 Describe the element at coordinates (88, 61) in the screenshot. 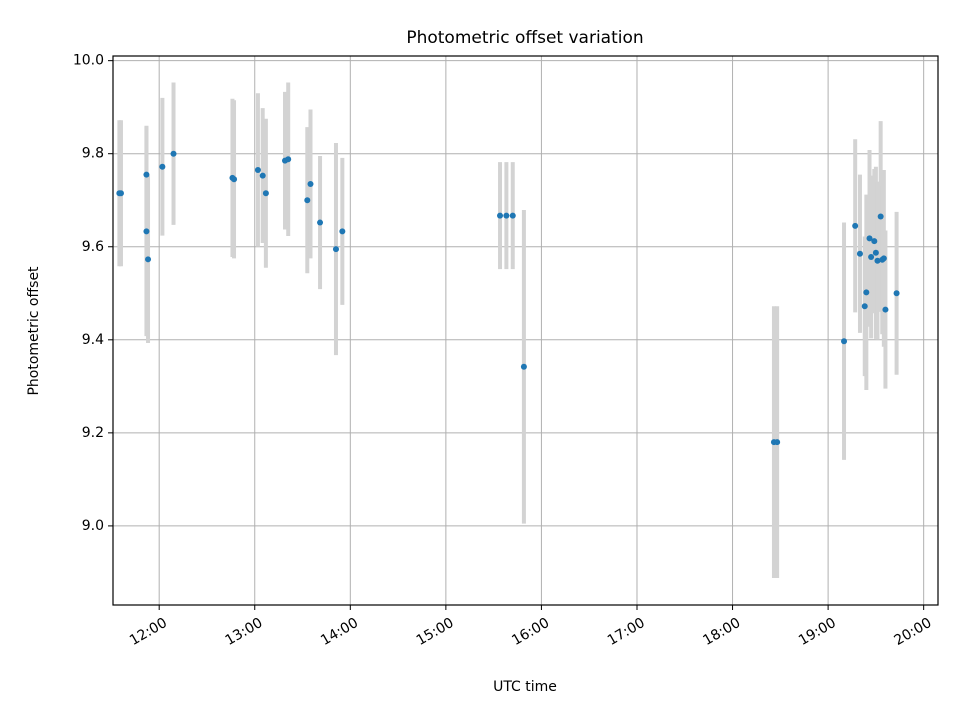

I see `y-tick-label: 10.0` at that location.